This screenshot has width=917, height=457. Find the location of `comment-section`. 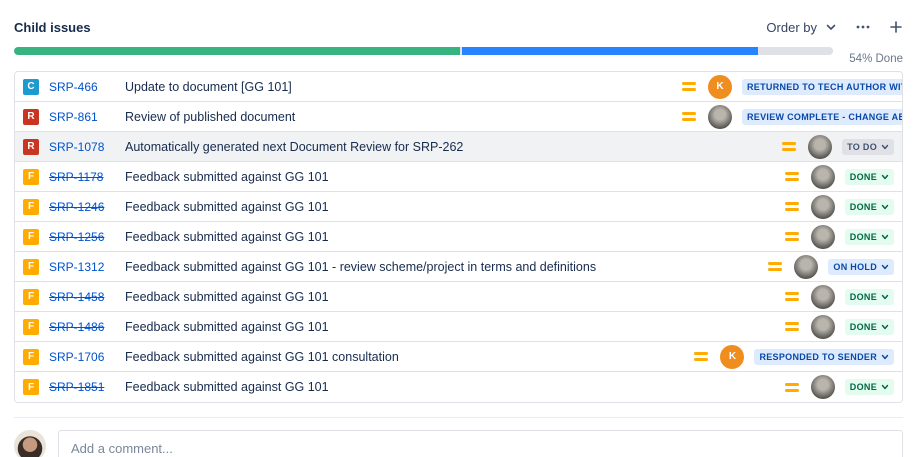

comment-section is located at coordinates (458, 443).